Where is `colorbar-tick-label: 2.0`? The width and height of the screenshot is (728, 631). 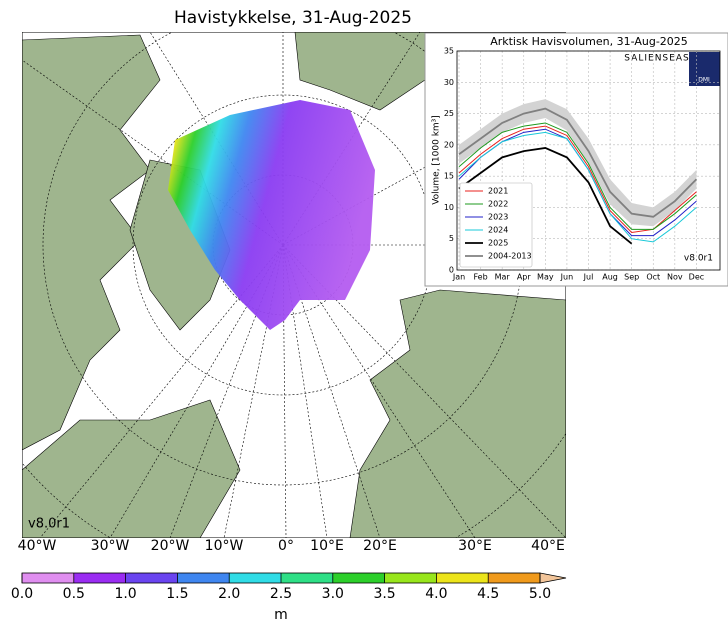
colorbar-tick-label: 2.0 is located at coordinates (229, 594).